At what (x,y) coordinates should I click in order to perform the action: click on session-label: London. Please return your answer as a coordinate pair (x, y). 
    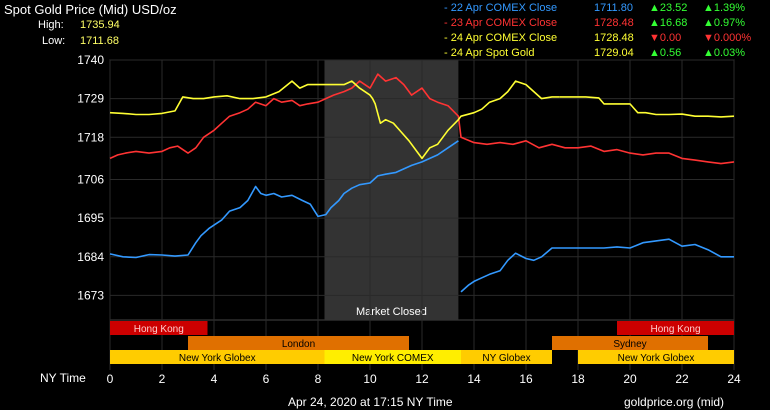
    Looking at the image, I should click on (298, 344).